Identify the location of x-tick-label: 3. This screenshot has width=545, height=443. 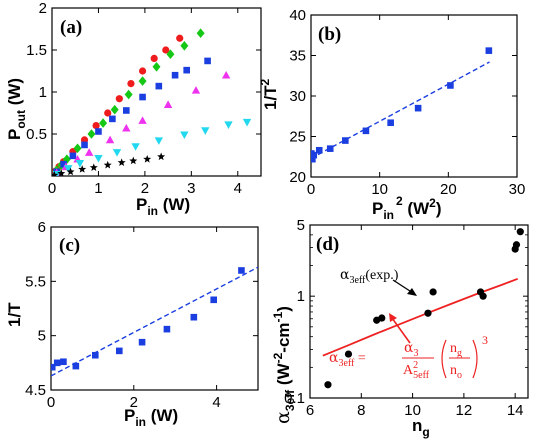
(191, 188).